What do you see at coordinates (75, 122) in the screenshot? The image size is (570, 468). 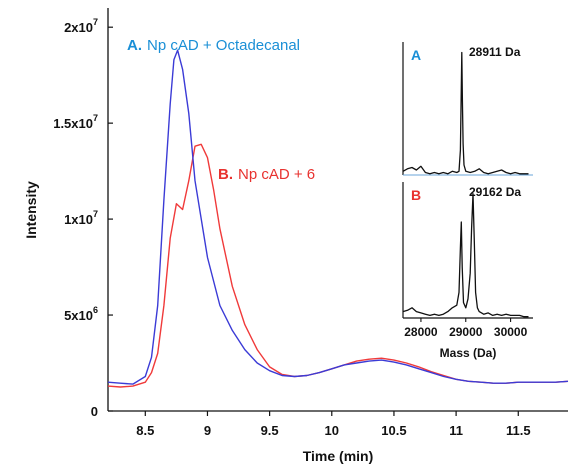 I see `y-tick-label: 1.5x10⁷` at bounding box center [75, 122].